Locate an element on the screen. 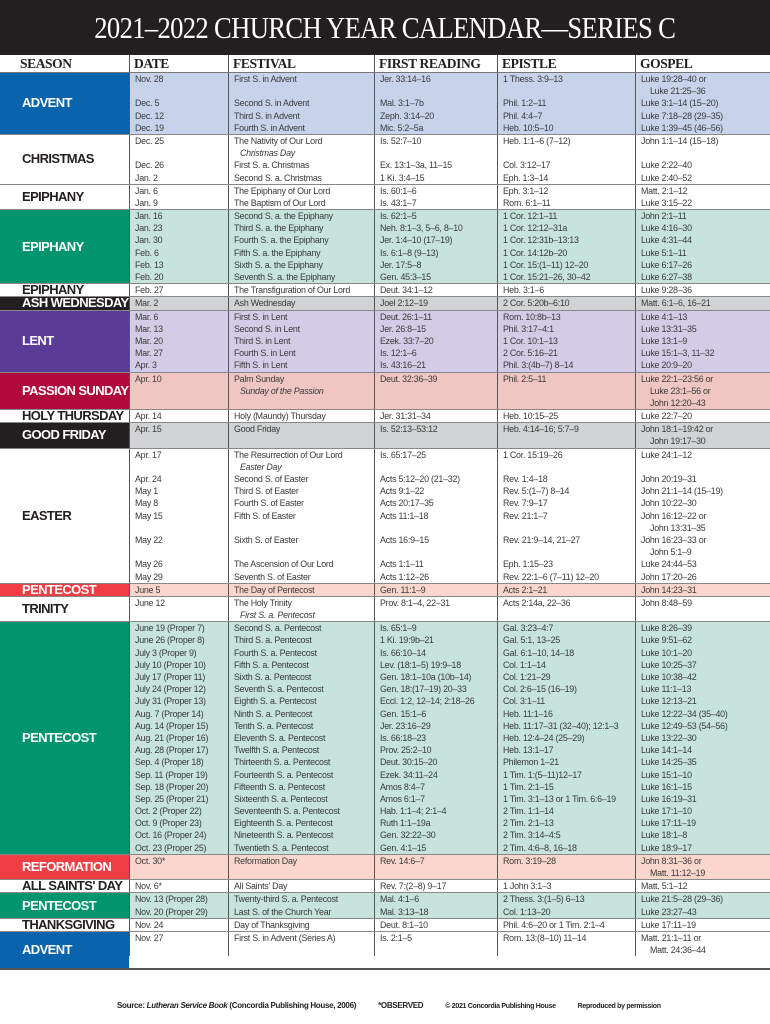 The width and height of the screenshot is (770, 1024). festival-cell: Fourteenth S. a. Pentecost is located at coordinates (301, 774).